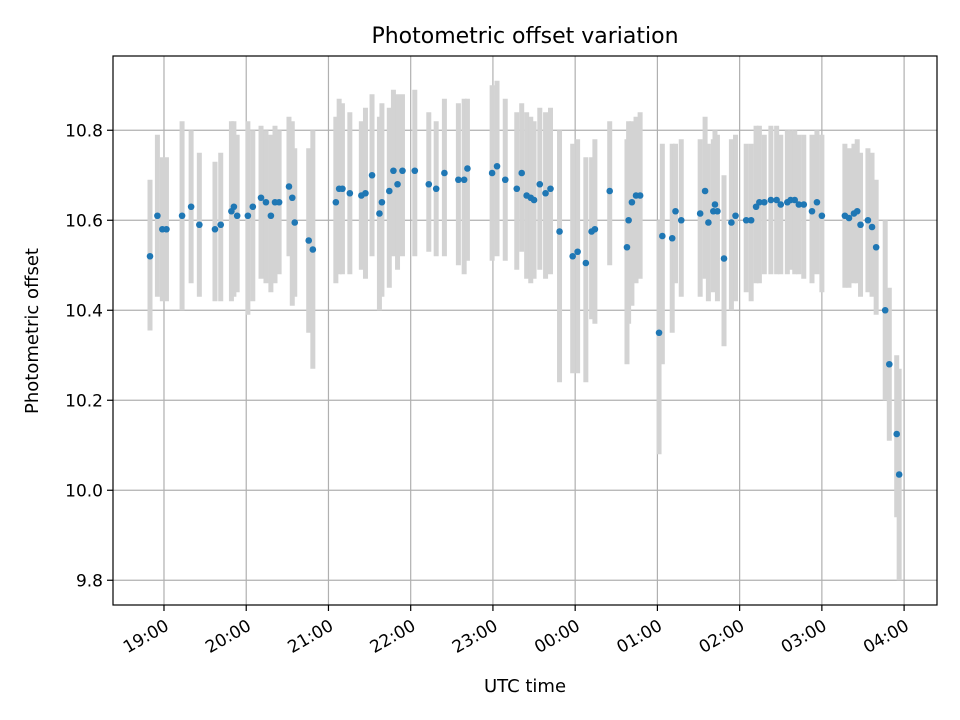 The width and height of the screenshot is (960, 720). What do you see at coordinates (84, 221) in the screenshot?
I see `y-tick-label: 10.6` at bounding box center [84, 221].